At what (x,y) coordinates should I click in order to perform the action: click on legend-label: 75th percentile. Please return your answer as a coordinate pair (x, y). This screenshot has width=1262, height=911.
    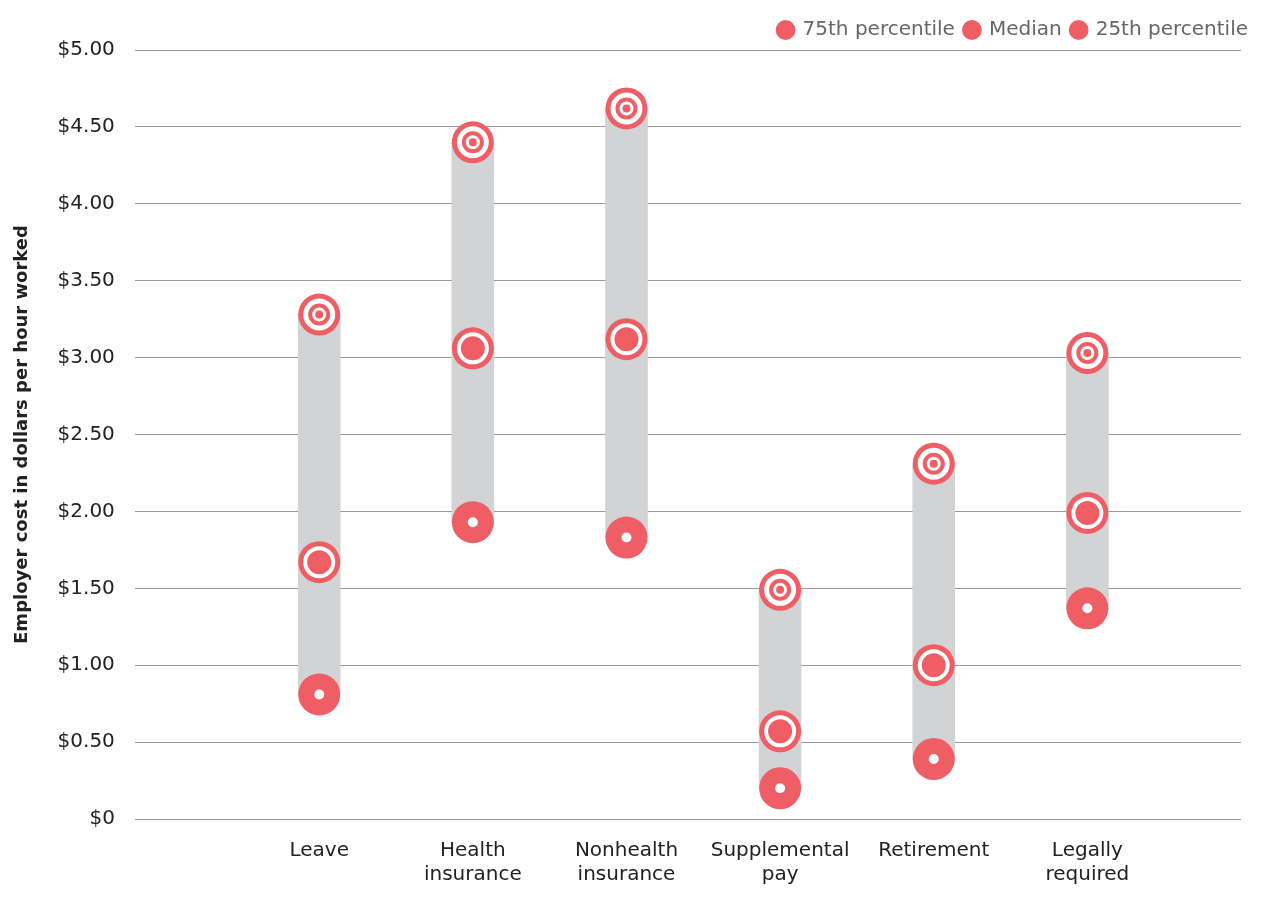
    Looking at the image, I should click on (878, 28).